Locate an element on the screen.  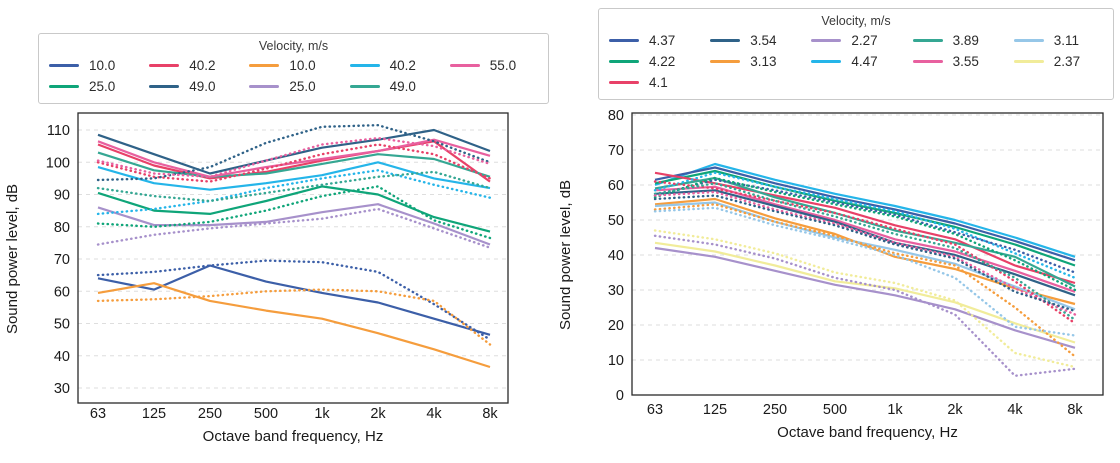
legend-item: 4.37 is located at coordinates (653, 40).